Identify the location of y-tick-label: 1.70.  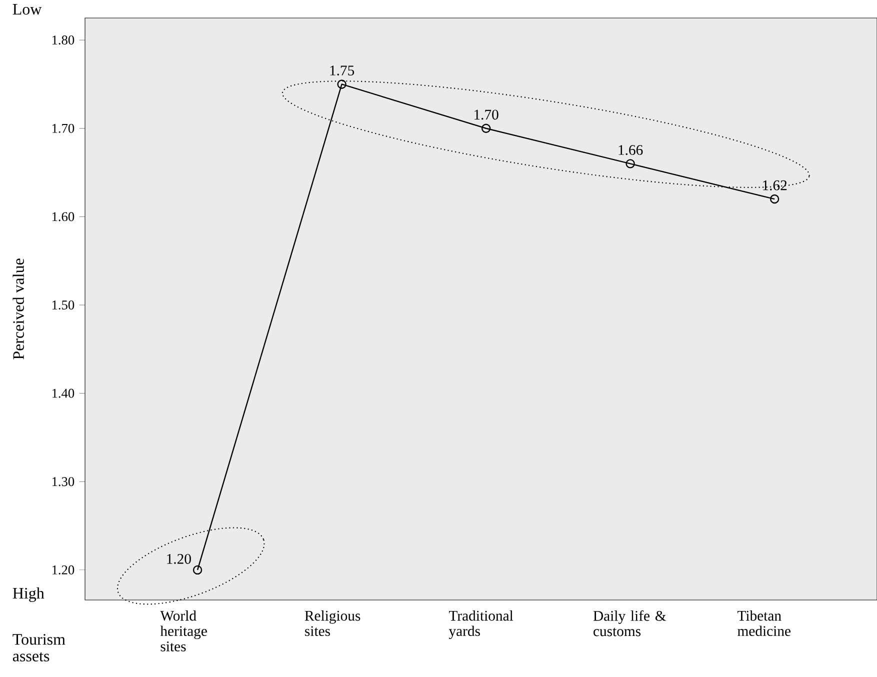
(63, 128).